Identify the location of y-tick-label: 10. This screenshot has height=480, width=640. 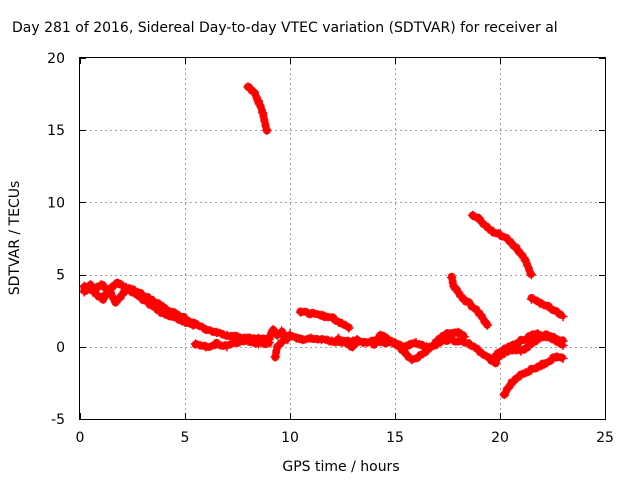
(56, 203).